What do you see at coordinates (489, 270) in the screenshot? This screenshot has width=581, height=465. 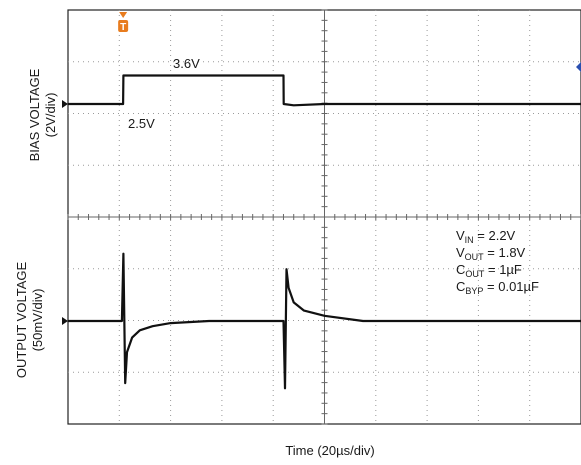 I see `condition-line: COUT = 1µF` at bounding box center [489, 270].